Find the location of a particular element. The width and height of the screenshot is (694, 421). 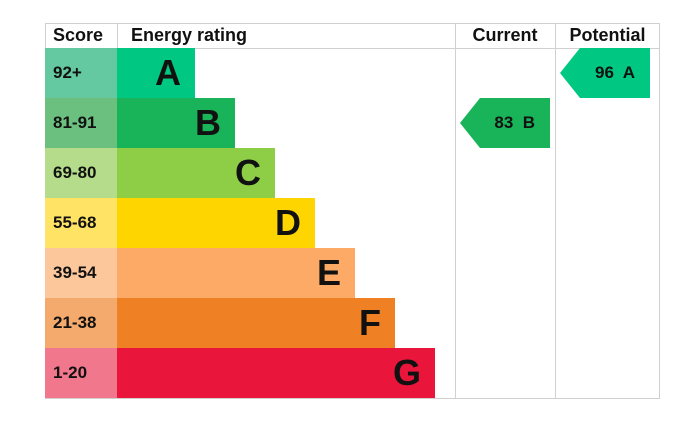

score-cell-d: 55-68 is located at coordinates (81, 223).